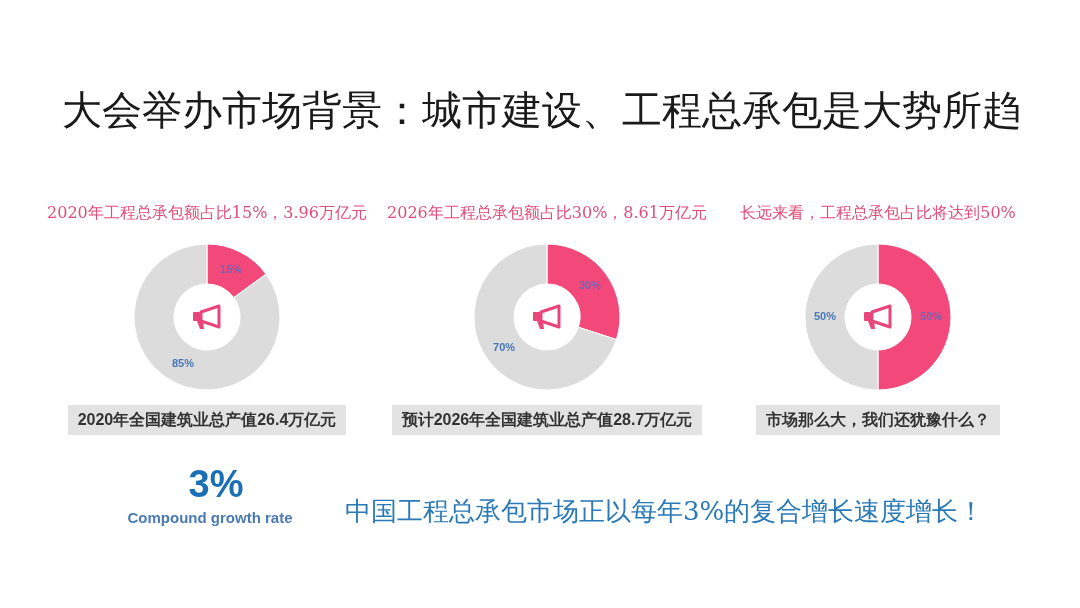 The height and width of the screenshot is (608, 1080). Describe the element at coordinates (547, 213) in the screenshot. I see `chart-title: 2026年工程总承包额占比30%，8.61万亿元` at that location.